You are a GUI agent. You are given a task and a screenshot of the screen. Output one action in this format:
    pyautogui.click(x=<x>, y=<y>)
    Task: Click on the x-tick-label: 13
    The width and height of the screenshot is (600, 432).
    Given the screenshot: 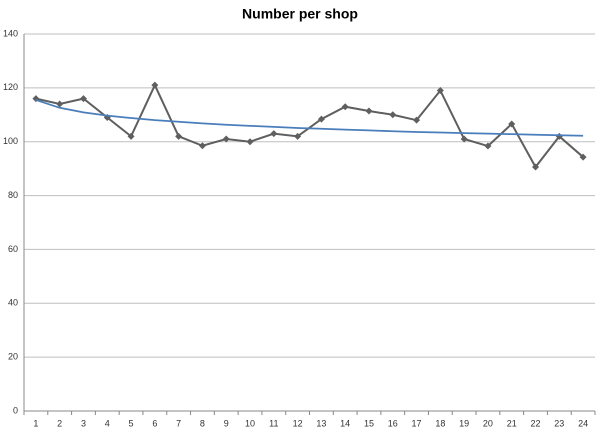 What is the action you would take?
    pyautogui.click(x=321, y=423)
    